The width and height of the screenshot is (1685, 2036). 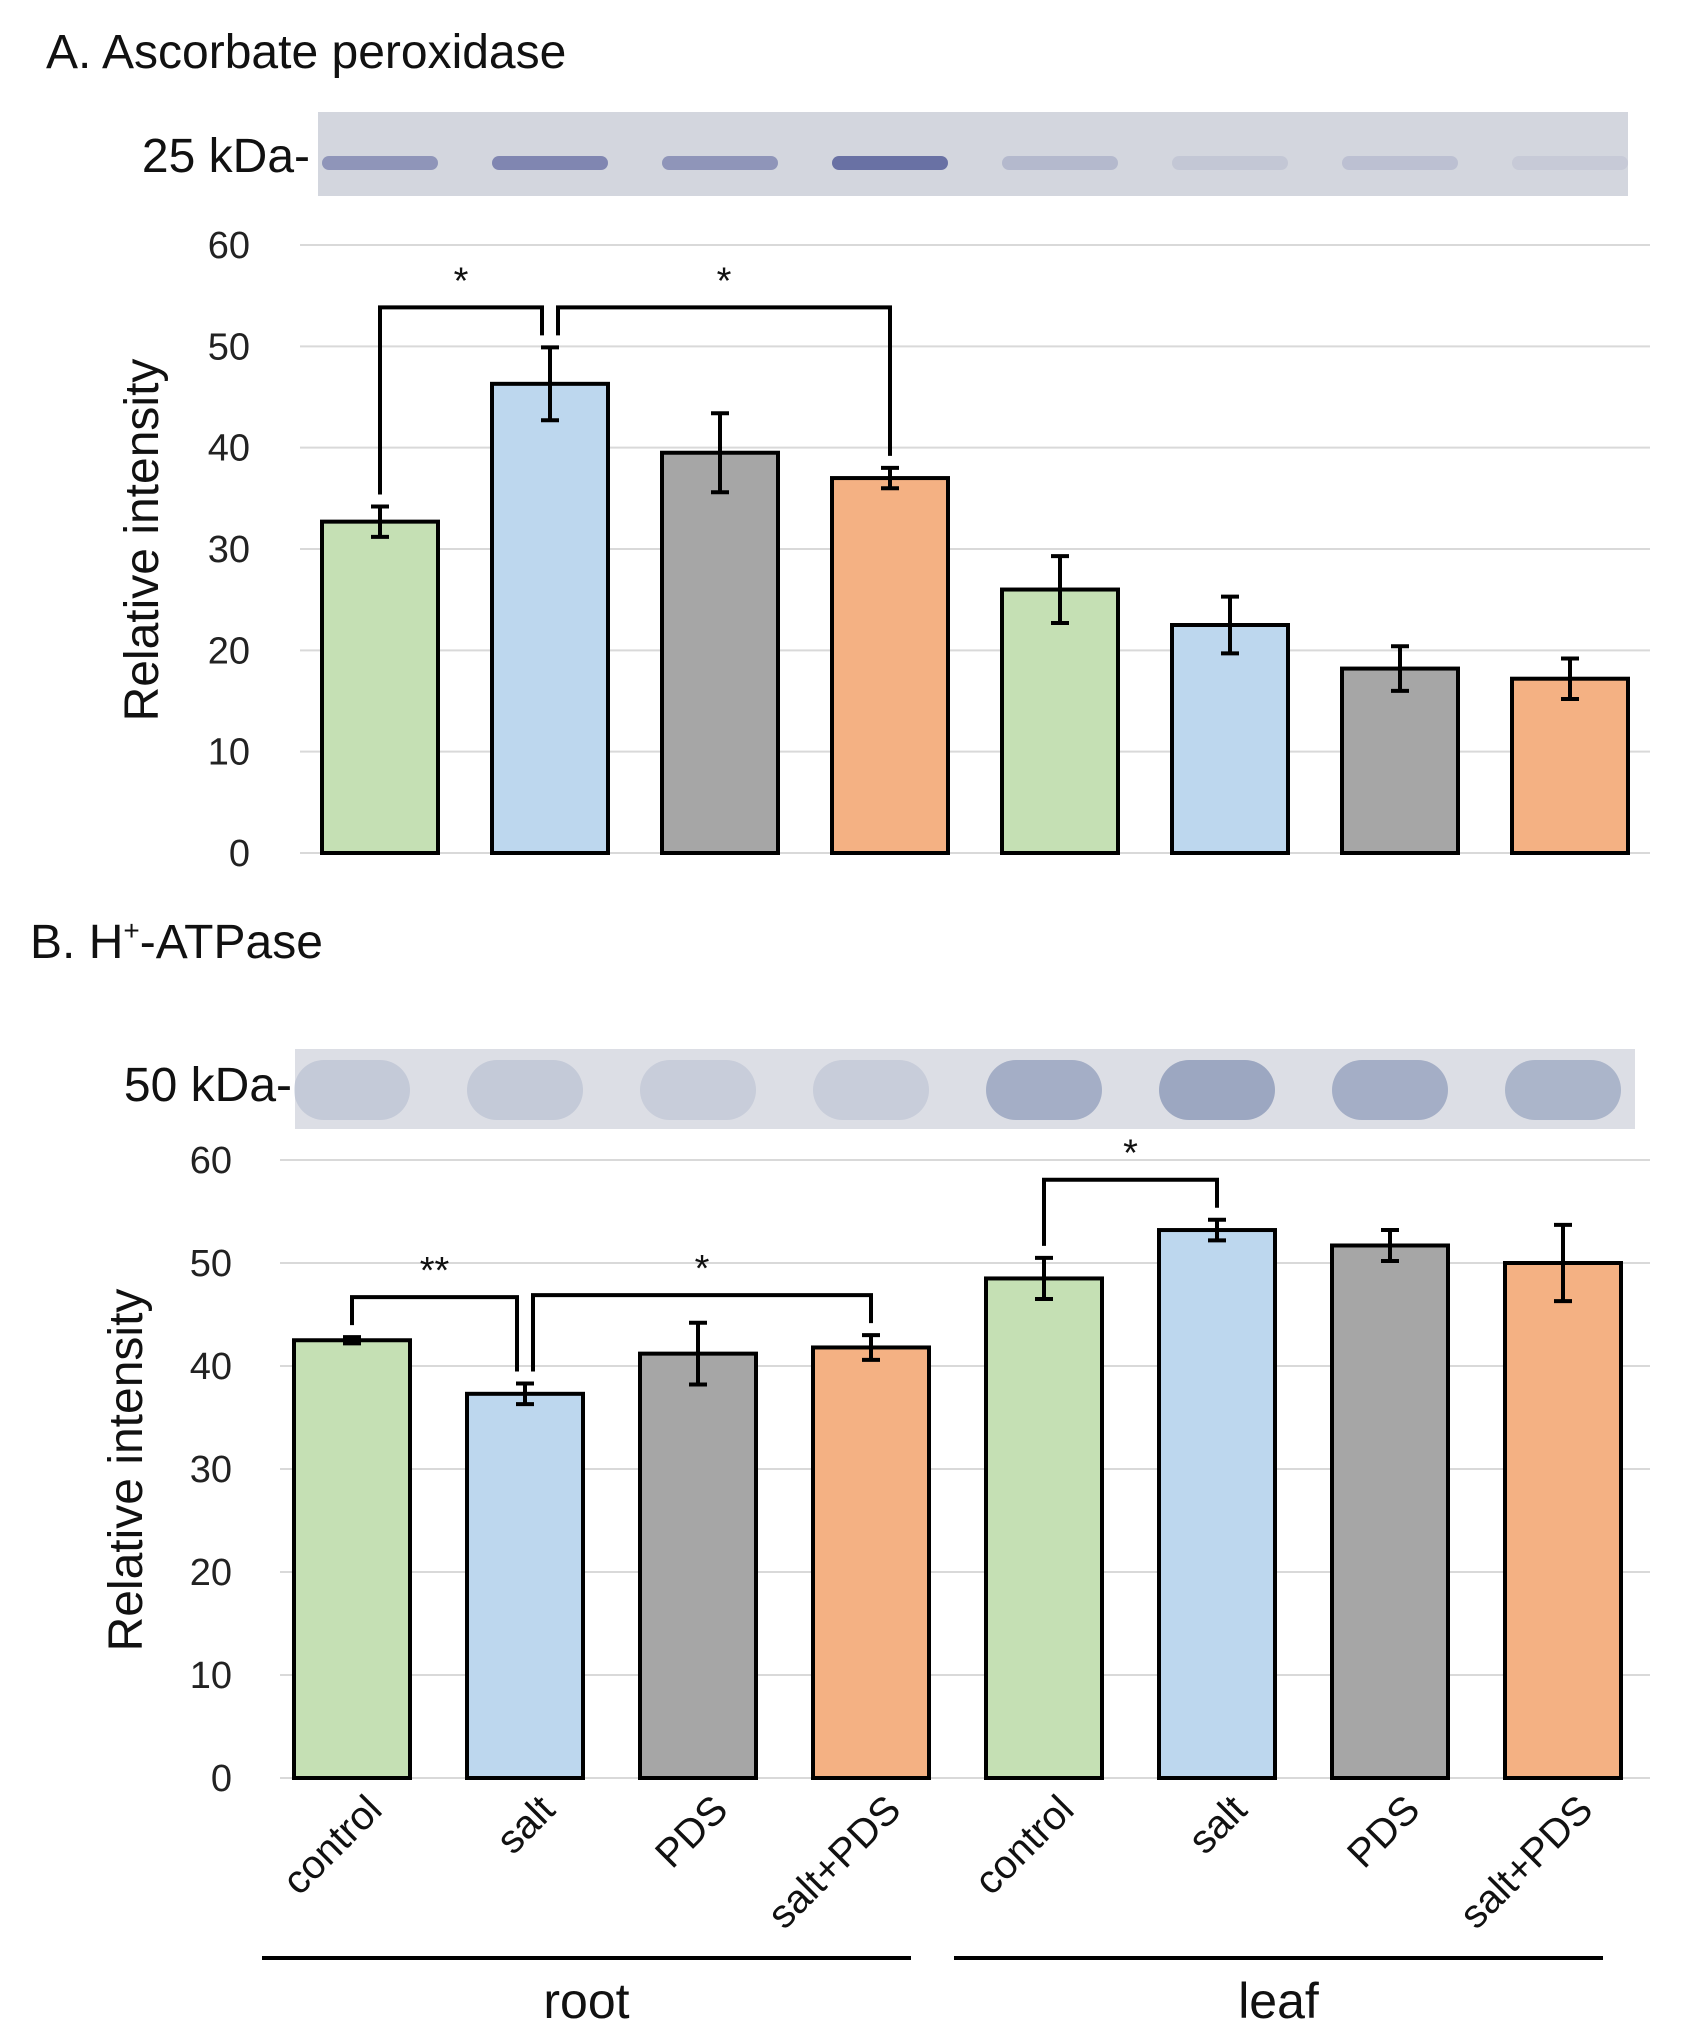 What do you see at coordinates (131, 930) in the screenshot?
I see `panel-b-title-superscript: +` at bounding box center [131, 930].